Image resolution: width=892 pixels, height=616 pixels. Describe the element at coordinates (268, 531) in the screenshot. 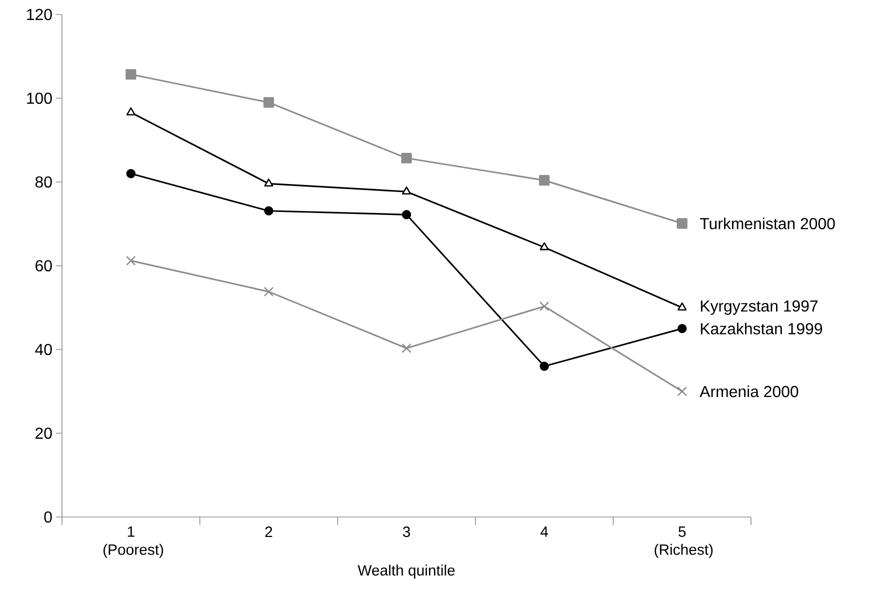

I see `x-tick-label: 2` at that location.